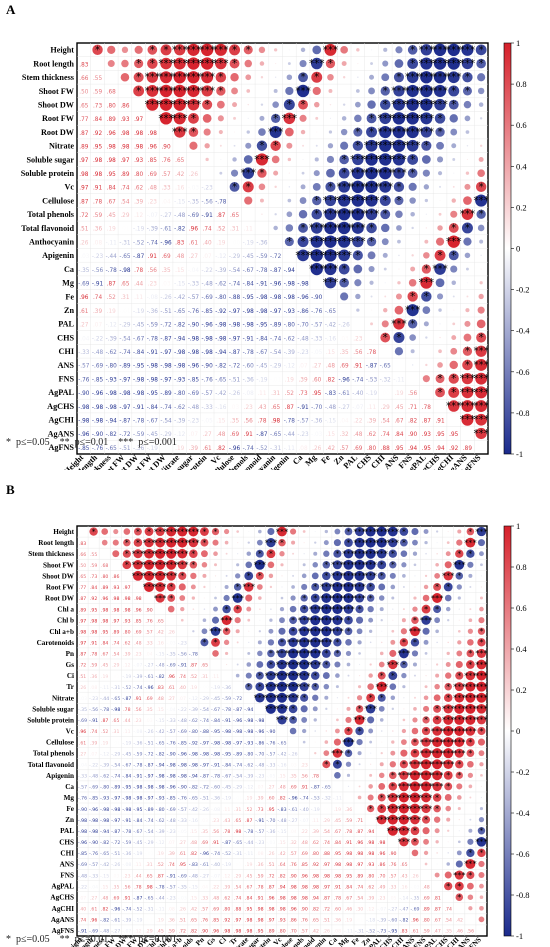 The width and height of the screenshot is (550, 947). I want to click on correlation-value: -.44, so click(112, 257).